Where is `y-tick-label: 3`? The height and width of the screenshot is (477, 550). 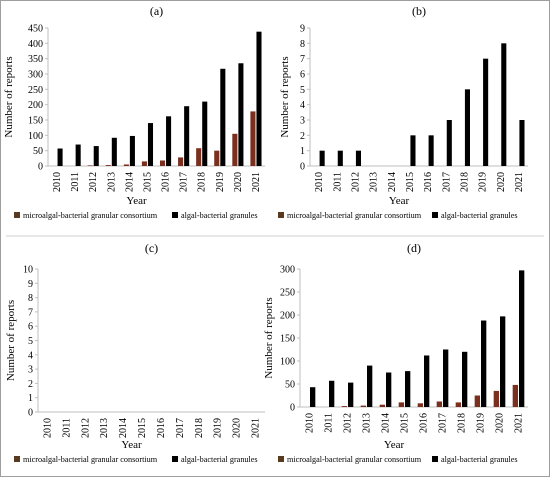 y-tick-label: 3 is located at coordinates (30, 370).